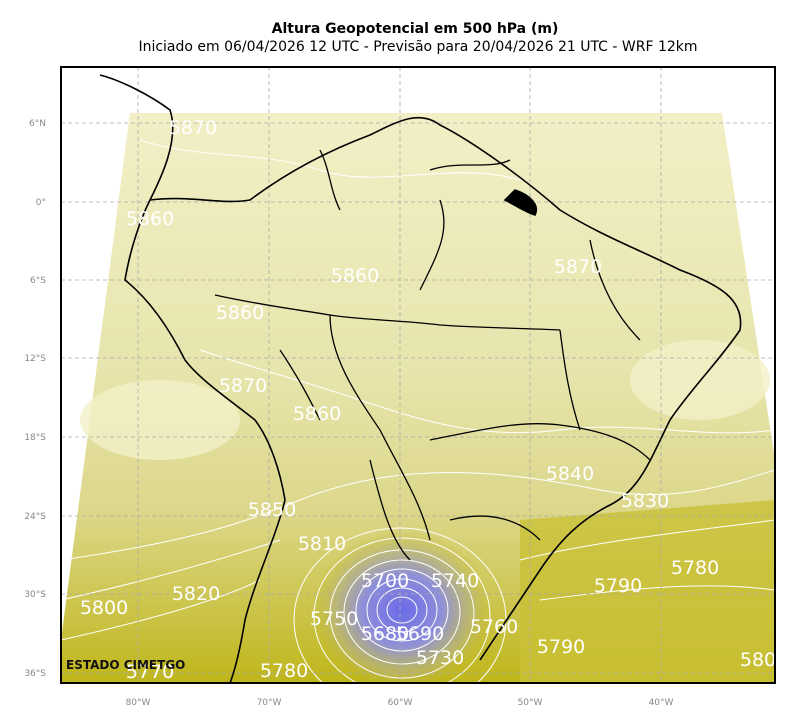 The image size is (795, 727). I want to click on credit: ESTADO CIMETGO, so click(125, 665).